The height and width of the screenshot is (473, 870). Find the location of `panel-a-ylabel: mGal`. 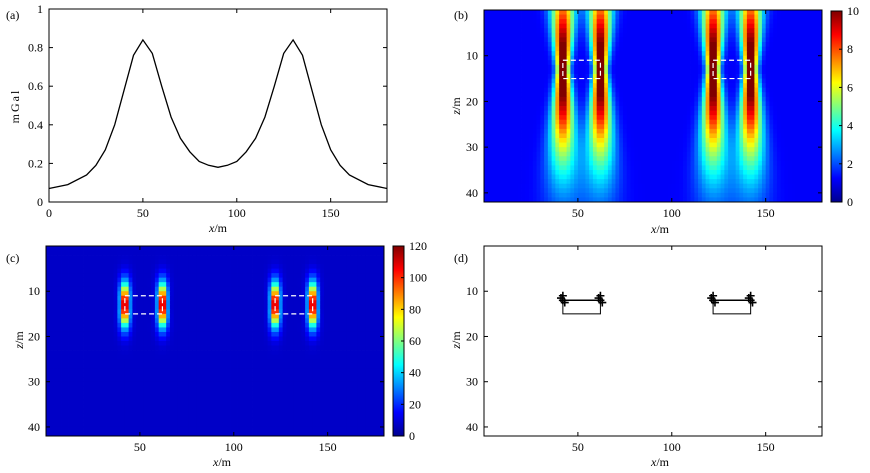

panel-a-ylabel: mGal is located at coordinates (15, 106).